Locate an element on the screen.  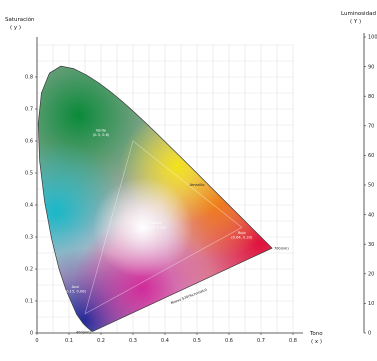
left-tick-label: 0.3 is located at coordinates (29, 238).